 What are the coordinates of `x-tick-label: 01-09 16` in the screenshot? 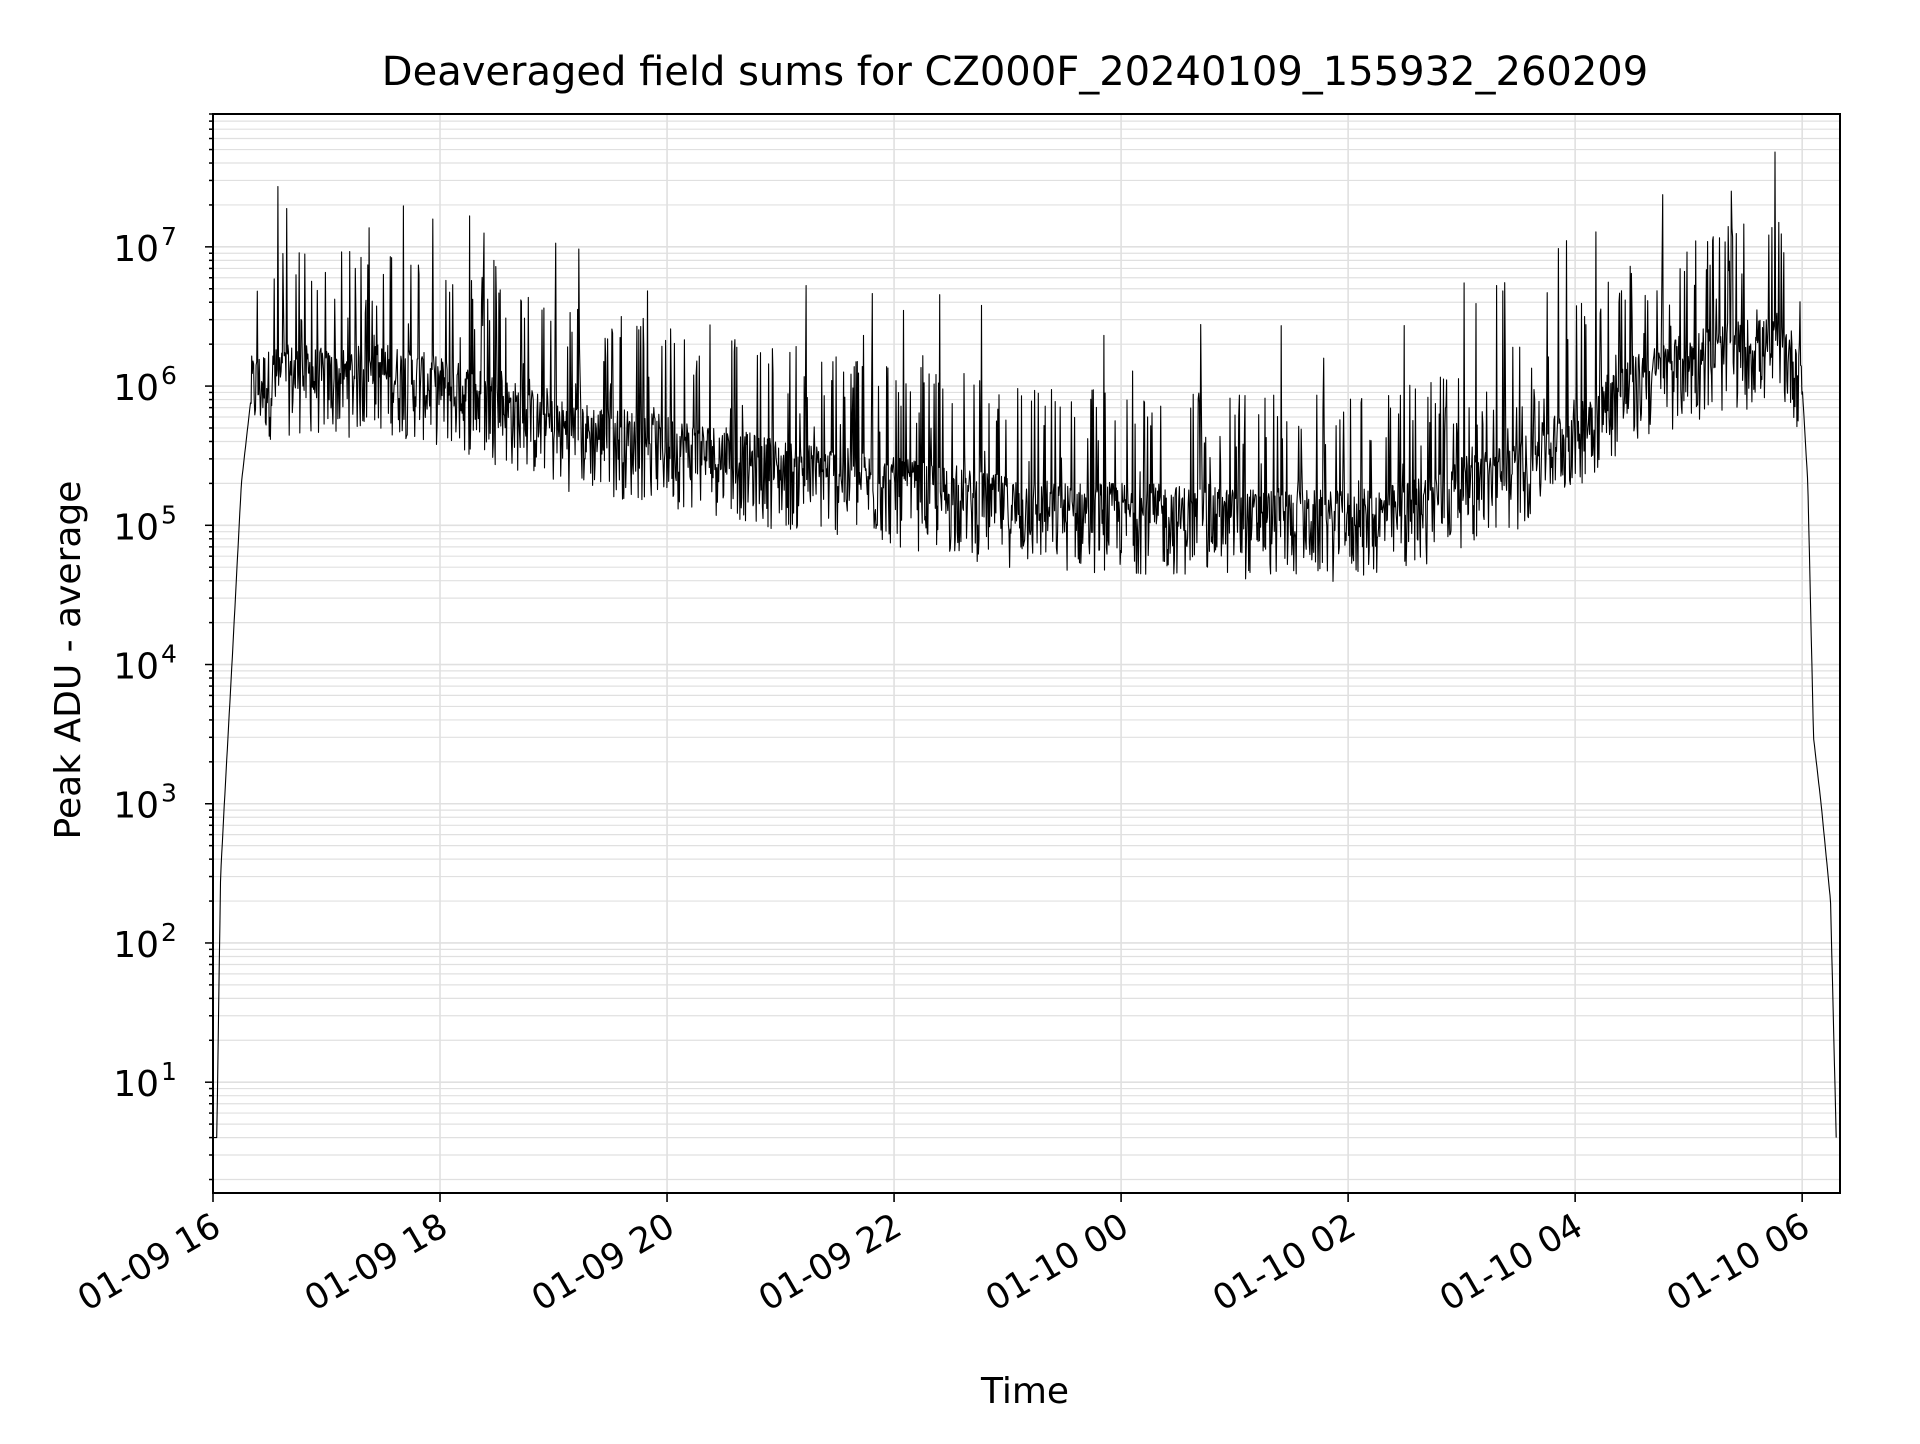 It's located at (149, 1262).